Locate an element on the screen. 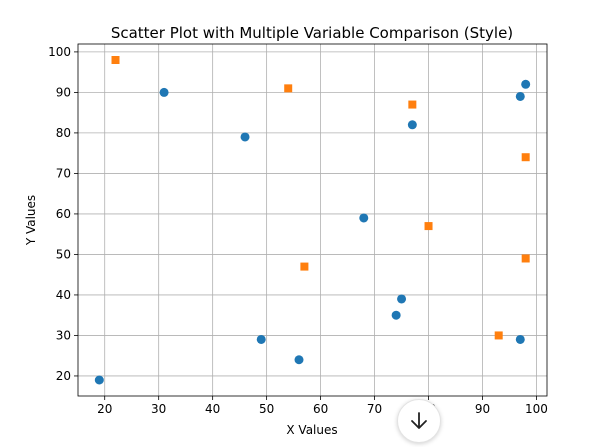 Image resolution: width=591 pixels, height=447 pixels. y-axis: 20 30 40 50 60 70 80 90 100 is located at coordinates (63, 214).